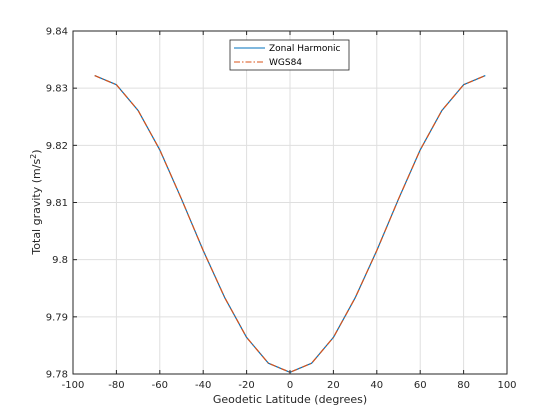 The width and height of the screenshot is (560, 420). What do you see at coordinates (290, 399) in the screenshot?
I see `x-axis-label: Geodetic Latitude (degrees)` at bounding box center [290, 399].